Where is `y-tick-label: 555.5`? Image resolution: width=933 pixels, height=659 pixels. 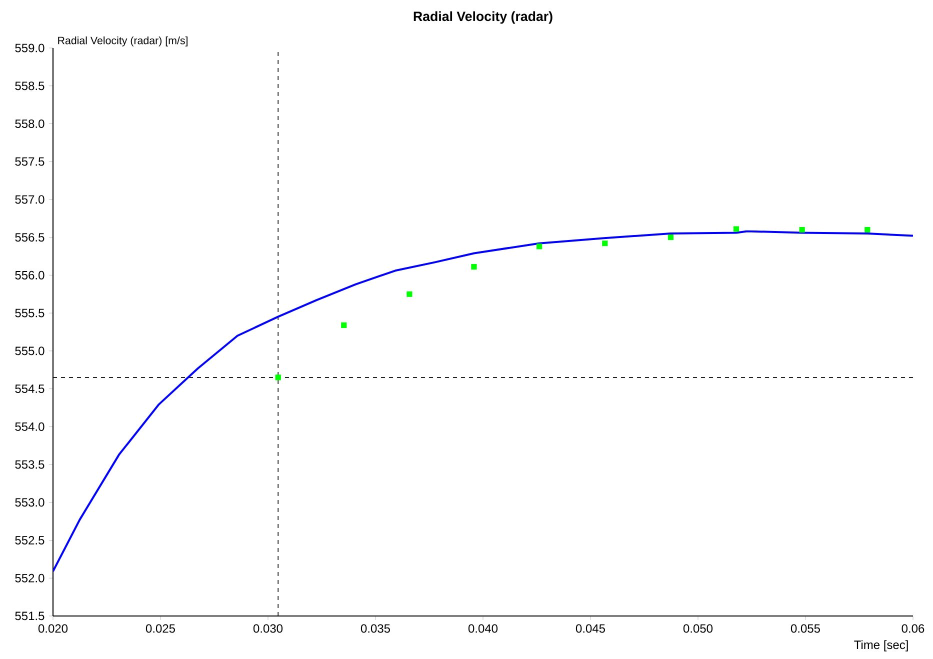 y-tick-label: 555.5 is located at coordinates (29, 313).